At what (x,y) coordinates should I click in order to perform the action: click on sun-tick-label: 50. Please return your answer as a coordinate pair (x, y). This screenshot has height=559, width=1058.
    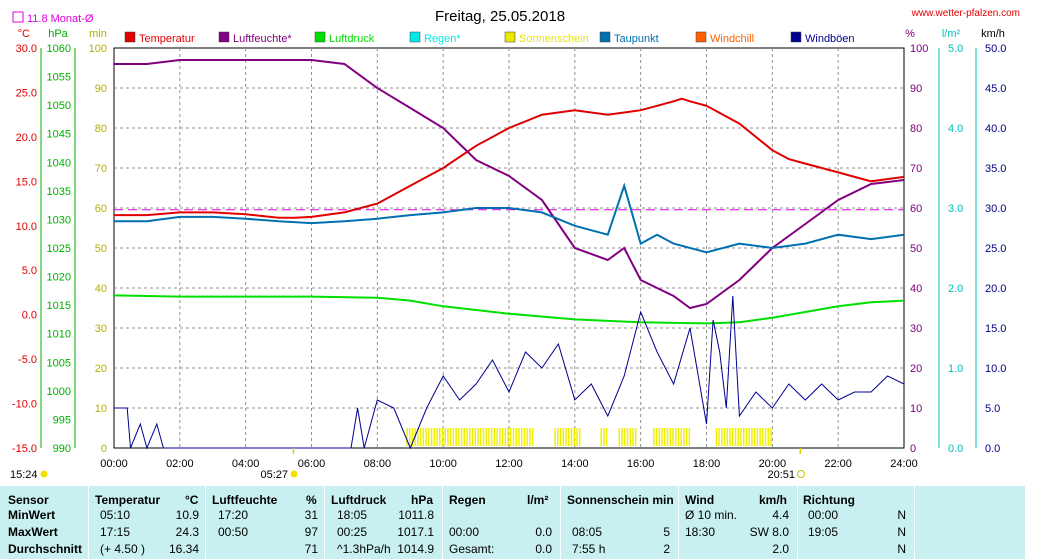
    Looking at the image, I should click on (101, 249).